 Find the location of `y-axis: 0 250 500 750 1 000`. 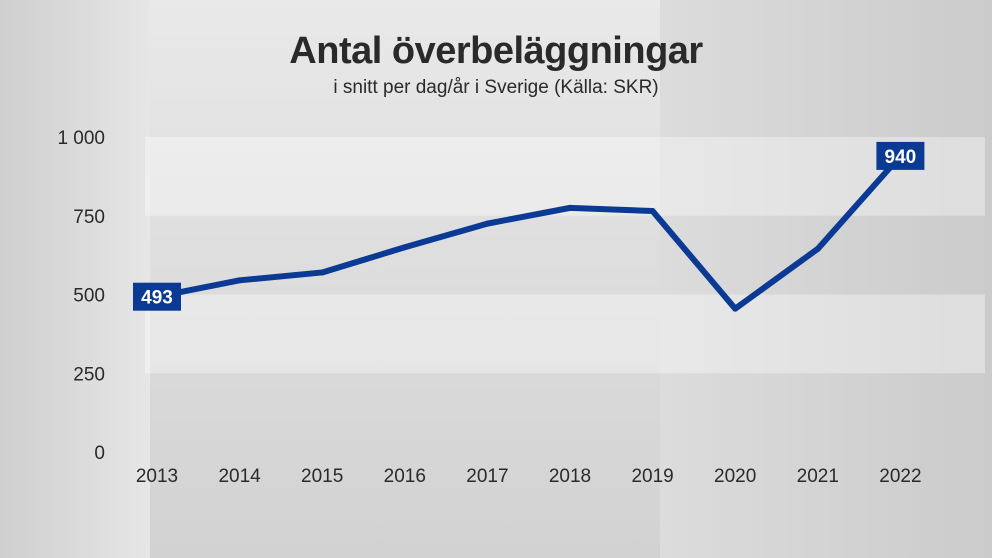

y-axis: 0 250 500 750 1 000 is located at coordinates (81, 296).